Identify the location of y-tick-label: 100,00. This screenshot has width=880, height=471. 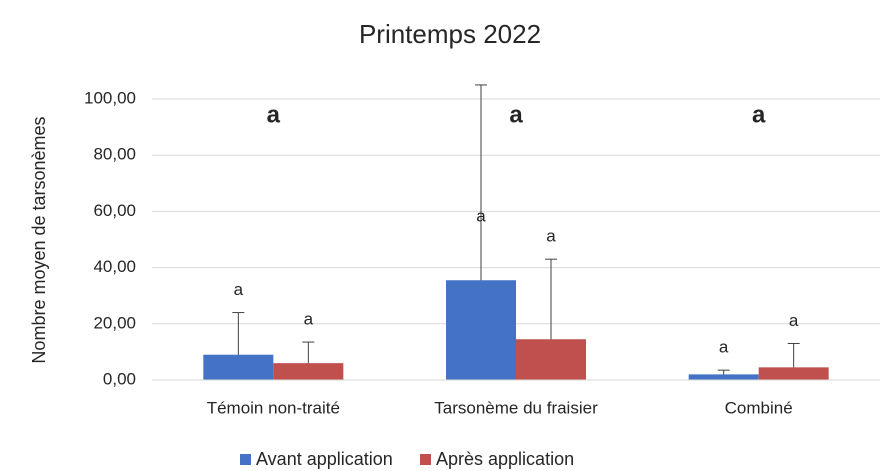
(110, 97).